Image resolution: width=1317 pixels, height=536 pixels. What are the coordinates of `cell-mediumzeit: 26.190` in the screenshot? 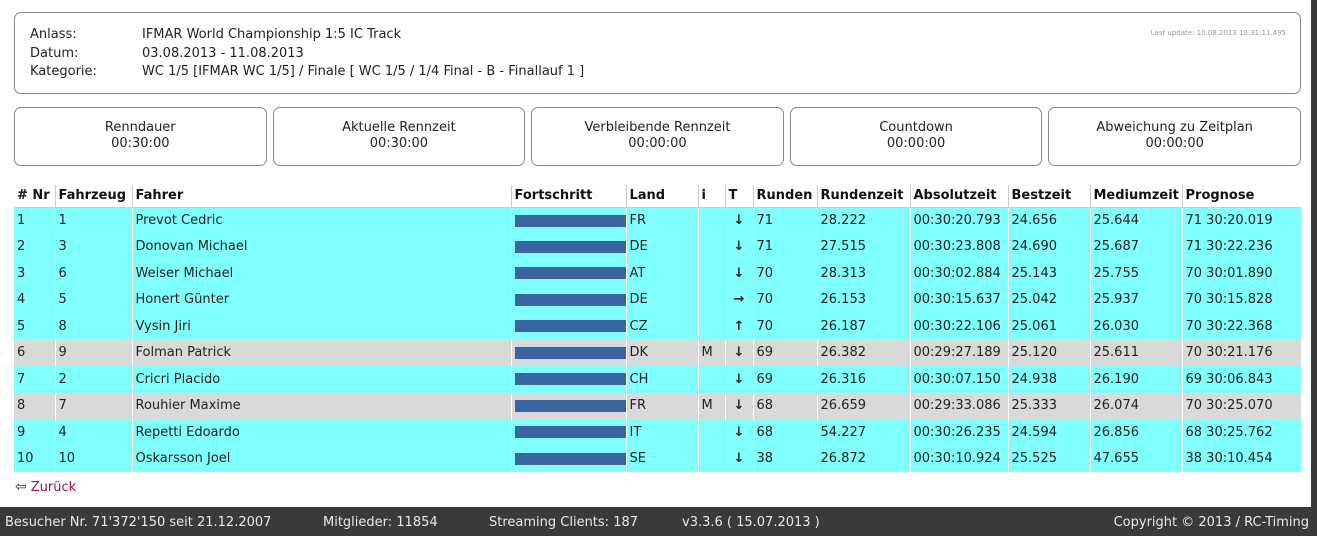 It's located at (1135, 379).